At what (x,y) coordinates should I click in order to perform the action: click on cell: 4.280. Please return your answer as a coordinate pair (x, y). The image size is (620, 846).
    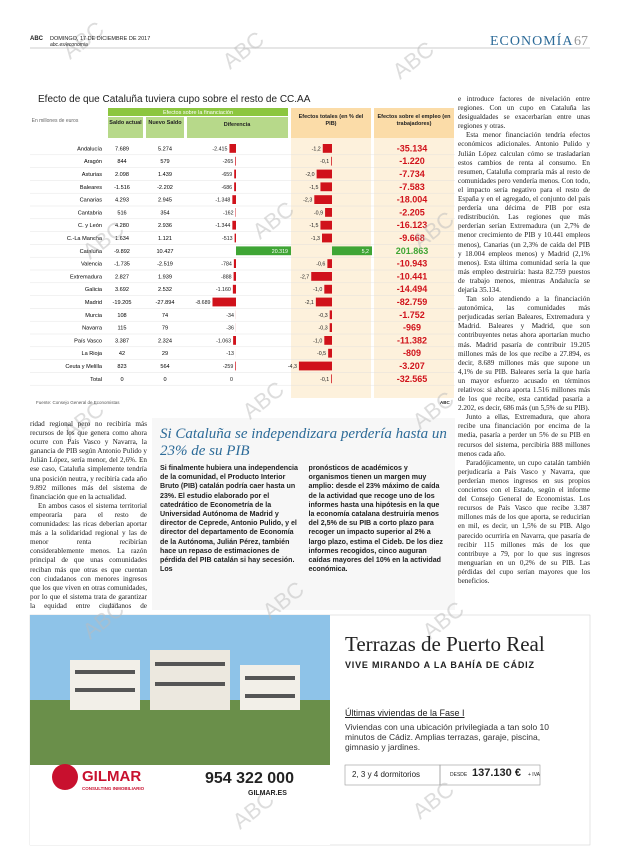
    Looking at the image, I should click on (122, 226).